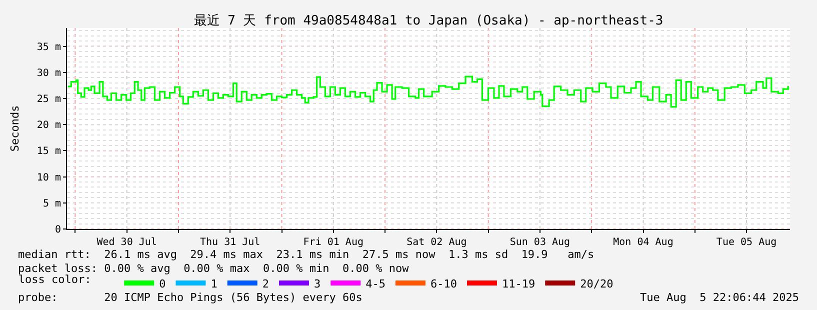 The image size is (817, 310). I want to click on legend-label: 6-10, so click(443, 283).